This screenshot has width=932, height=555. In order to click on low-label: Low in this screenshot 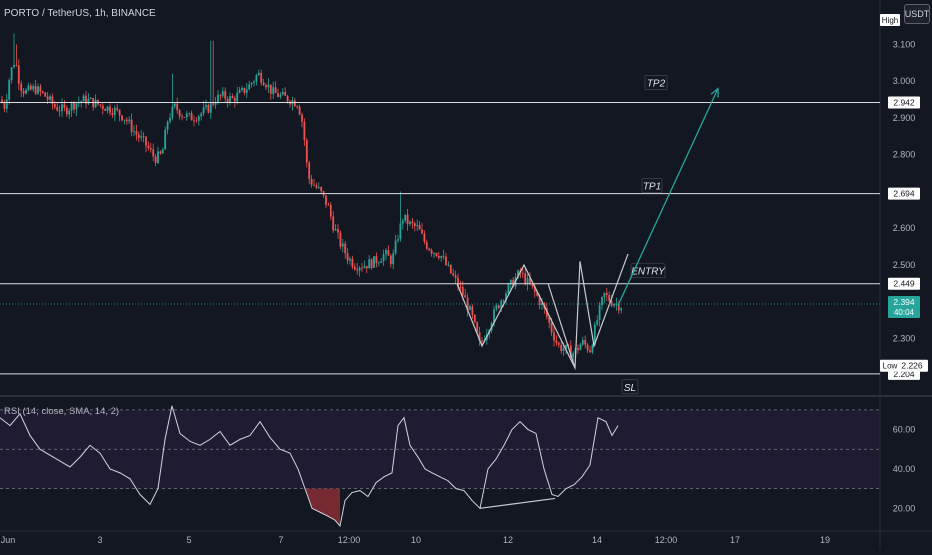, I will do `click(890, 366)`.